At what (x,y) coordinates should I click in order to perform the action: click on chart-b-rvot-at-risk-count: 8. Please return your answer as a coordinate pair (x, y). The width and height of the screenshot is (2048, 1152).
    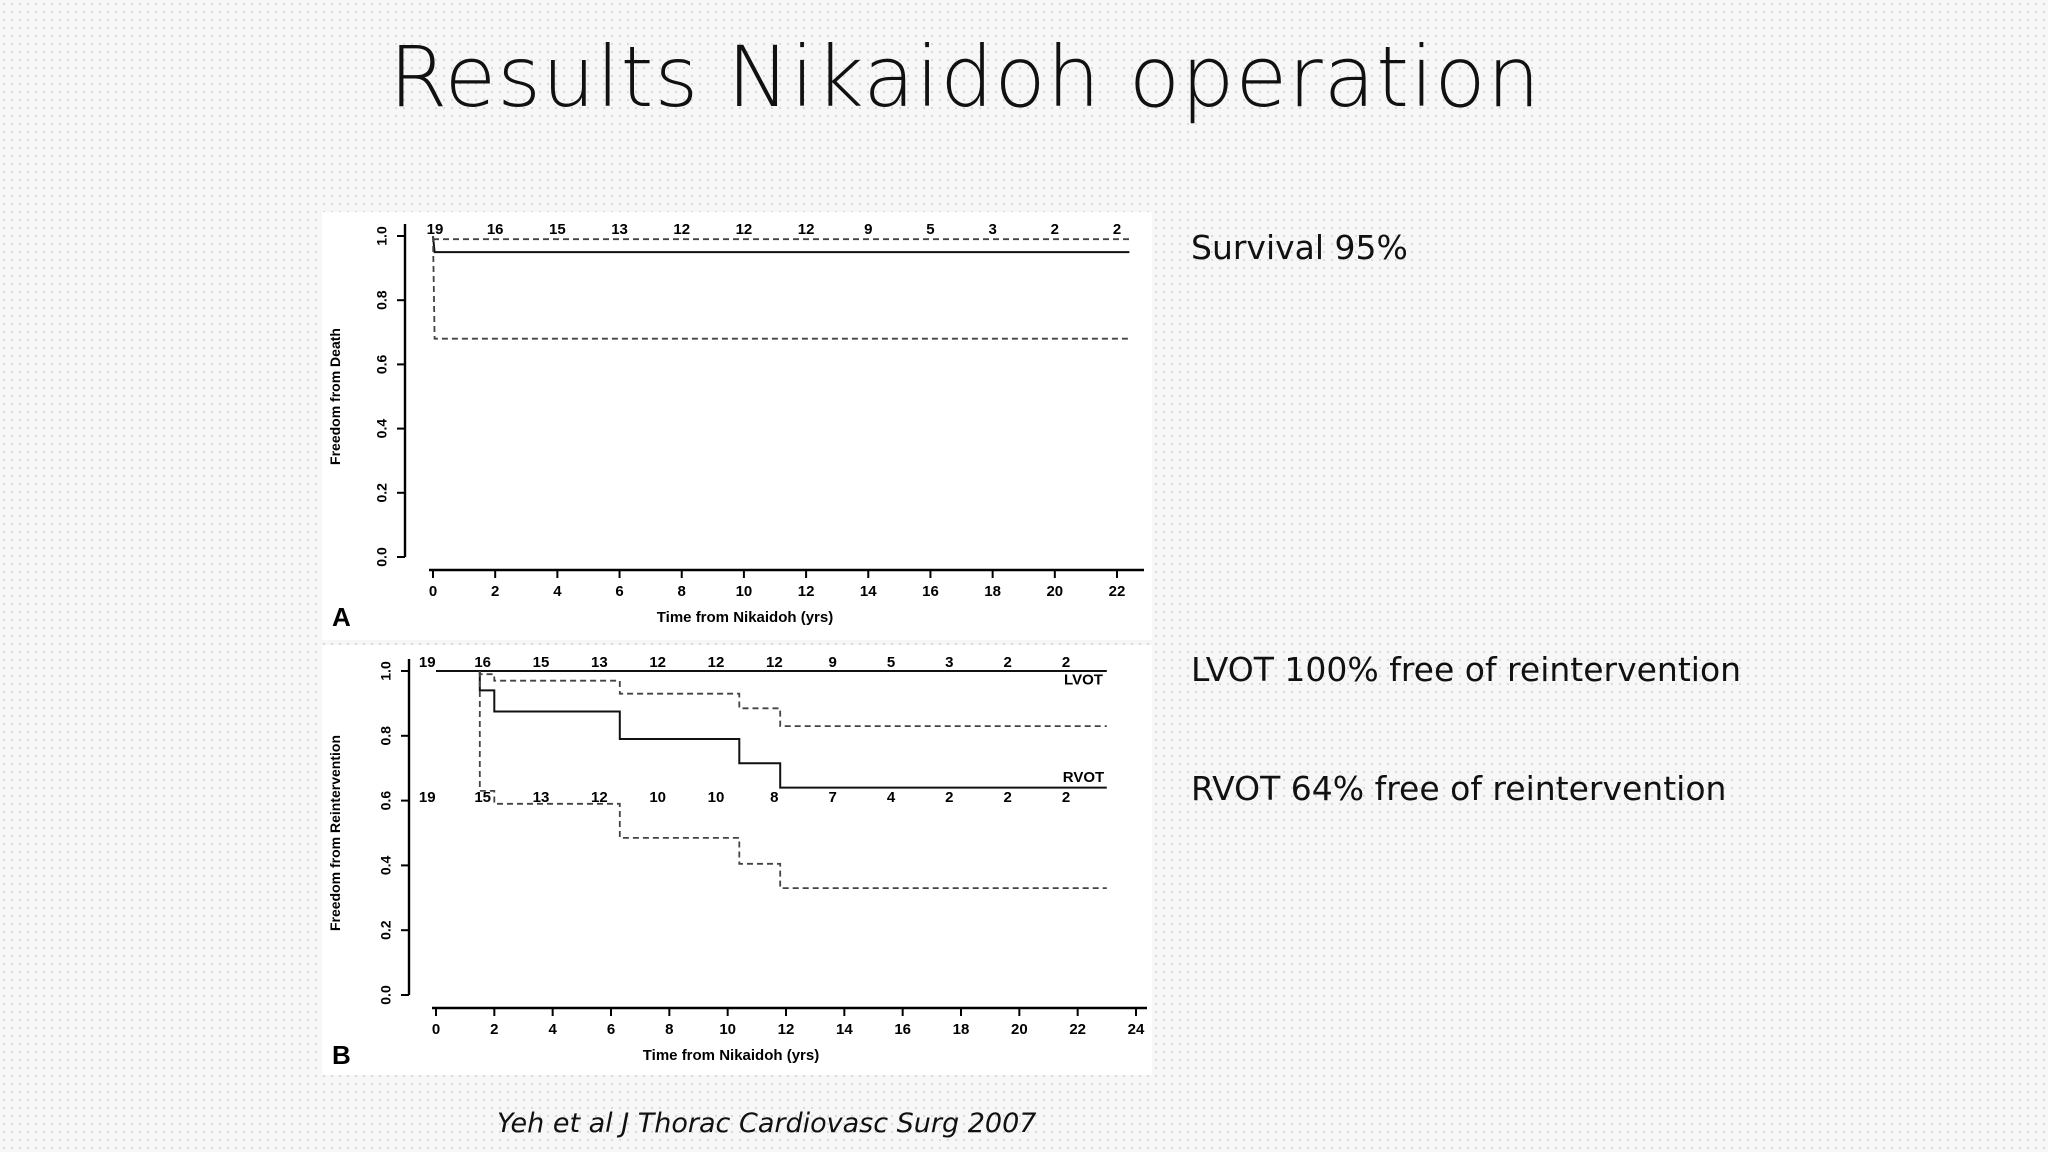
    Looking at the image, I should click on (774, 797).